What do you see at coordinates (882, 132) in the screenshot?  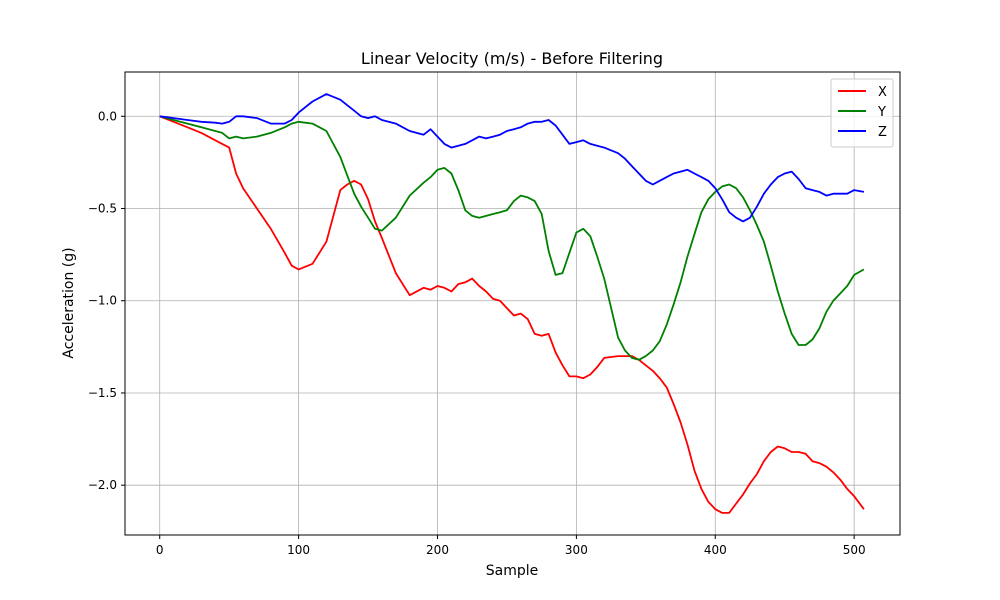 I see `legend-label-z: Z` at bounding box center [882, 132].